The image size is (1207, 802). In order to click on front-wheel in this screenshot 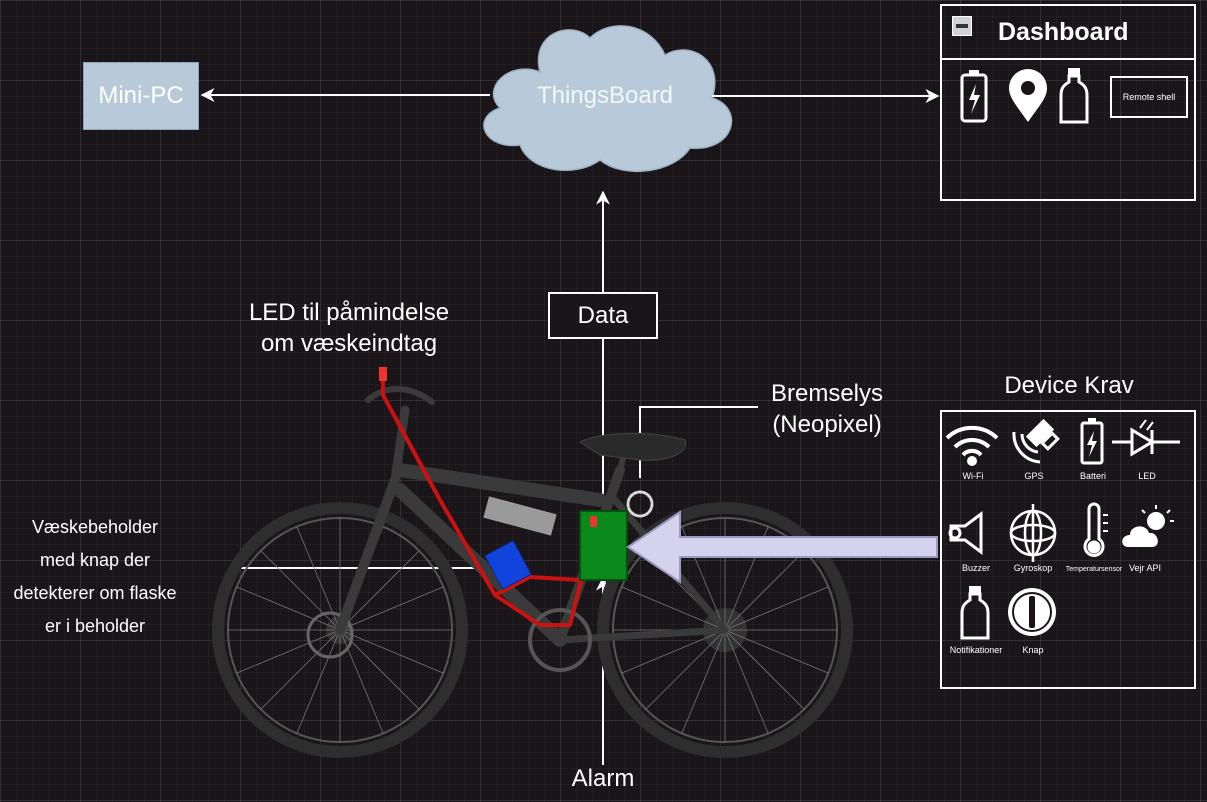, I will do `click(340, 630)`.